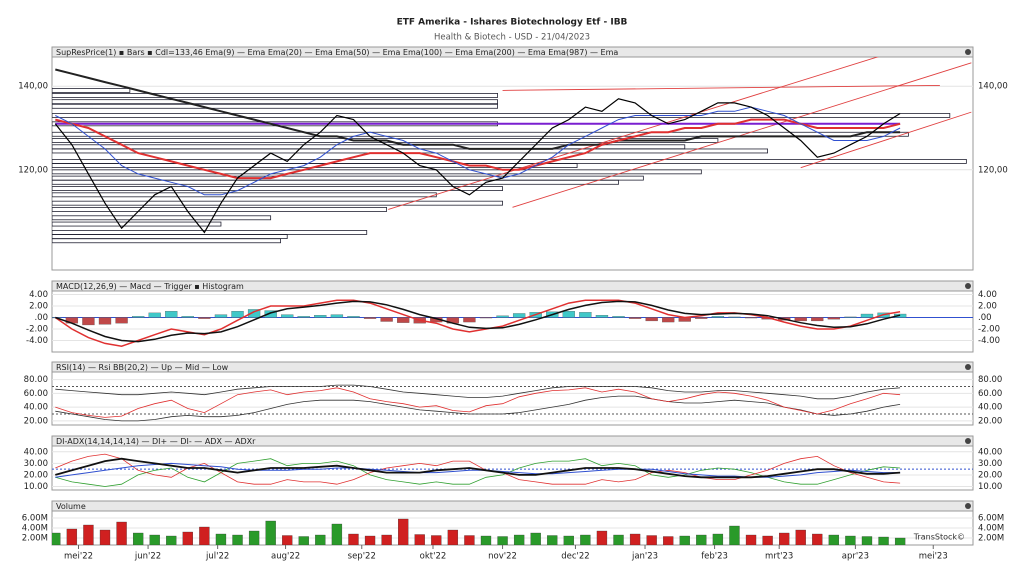 The height and width of the screenshot is (579, 1024). Describe the element at coordinates (36, 394) in the screenshot. I see `y-tick-label: 60.00` at that location.